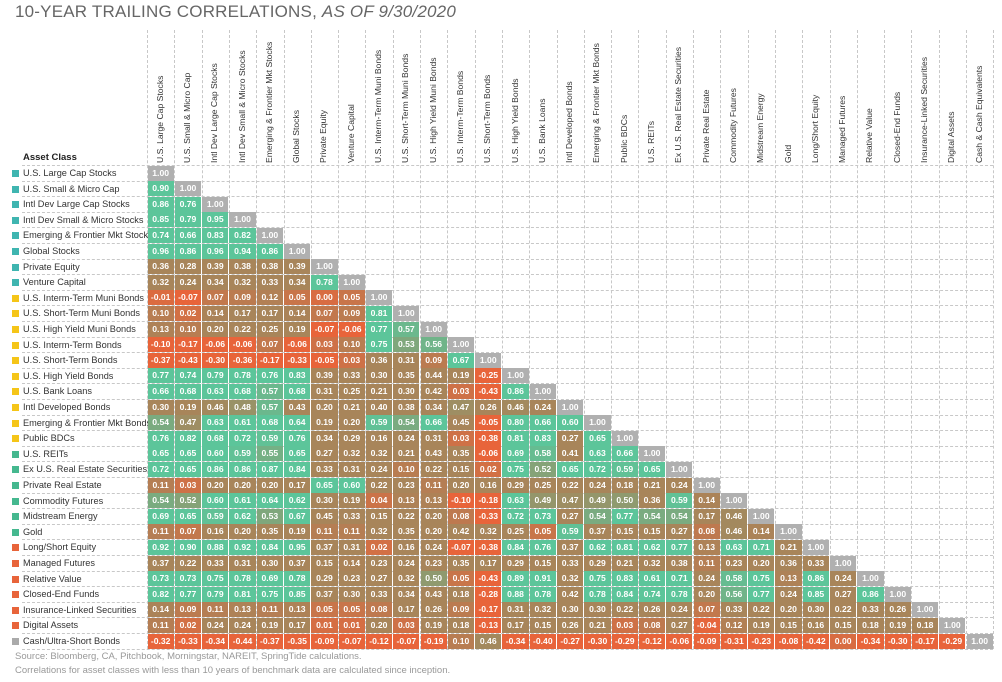  I want to click on column-header: U.S. Short-Term Bonds, so click(487, 118).